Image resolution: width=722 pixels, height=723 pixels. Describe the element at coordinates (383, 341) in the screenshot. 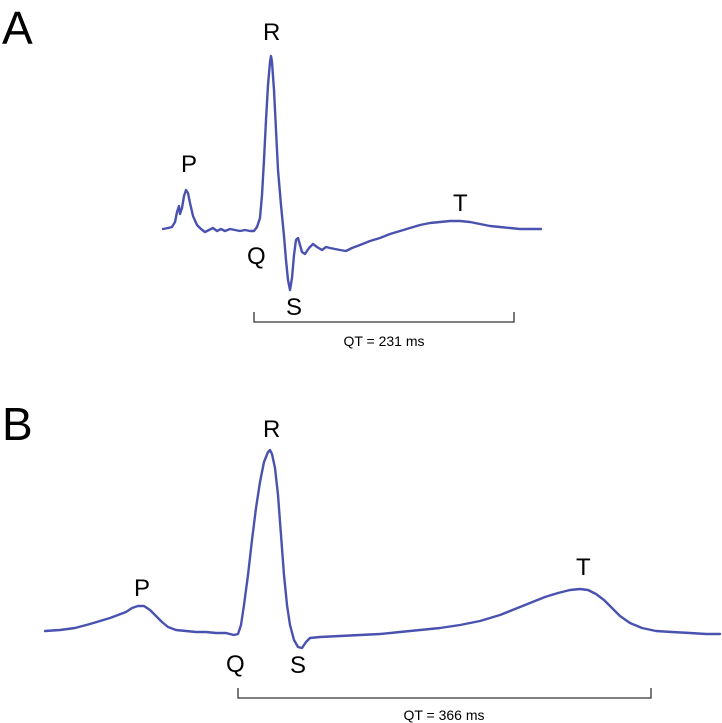

I see `panel-a-qt-label: QT = 231 ms` at that location.